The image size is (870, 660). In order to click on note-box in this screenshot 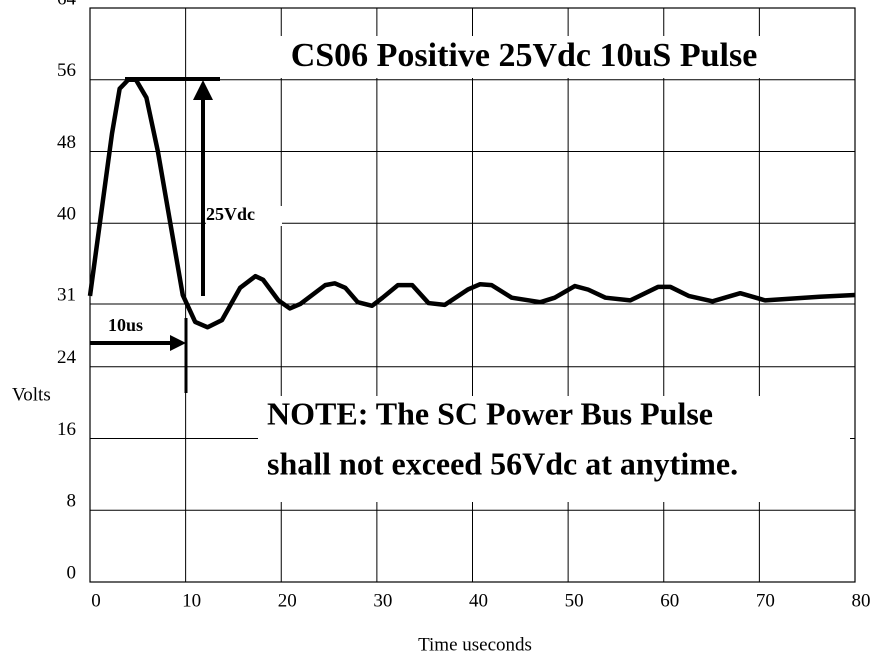, I will do `click(554, 449)`.